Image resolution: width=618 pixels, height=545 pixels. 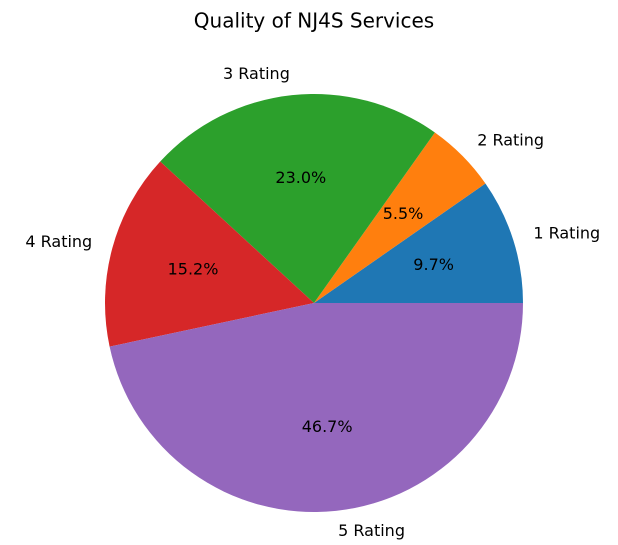 I want to click on value-label: 15.2%, so click(x=193, y=268).